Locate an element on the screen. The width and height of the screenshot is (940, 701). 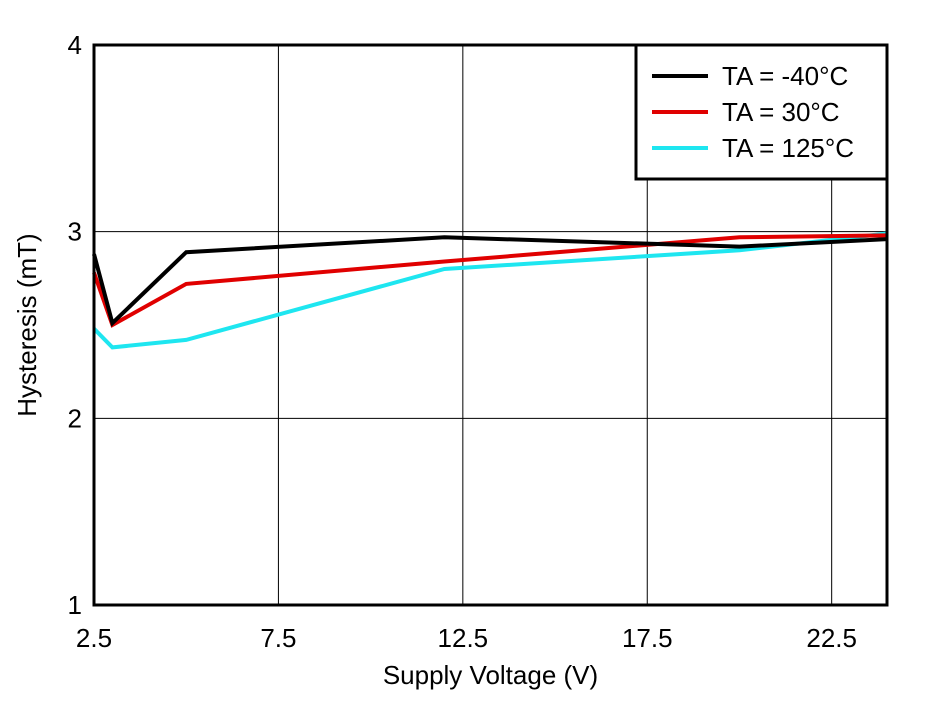
legend-label: TA = -40°C is located at coordinates (785, 76).